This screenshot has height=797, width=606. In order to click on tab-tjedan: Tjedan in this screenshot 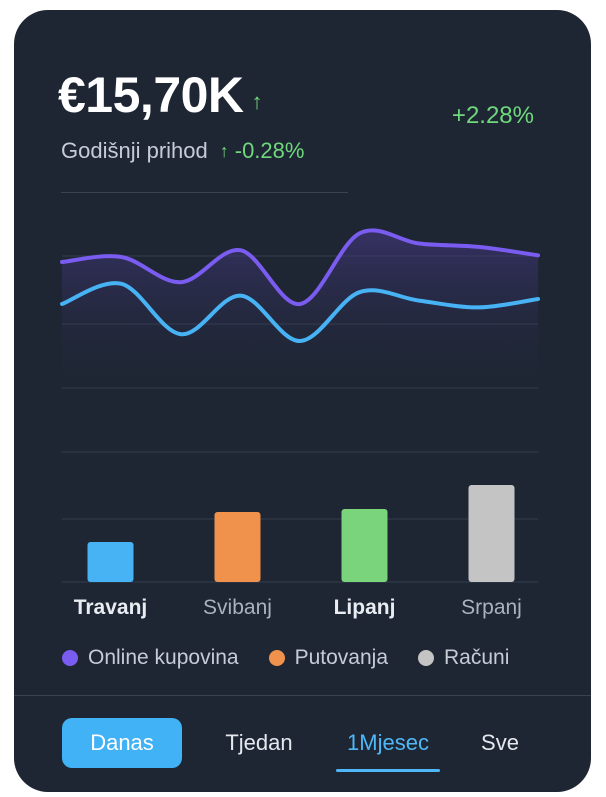, I will do `click(259, 743)`.